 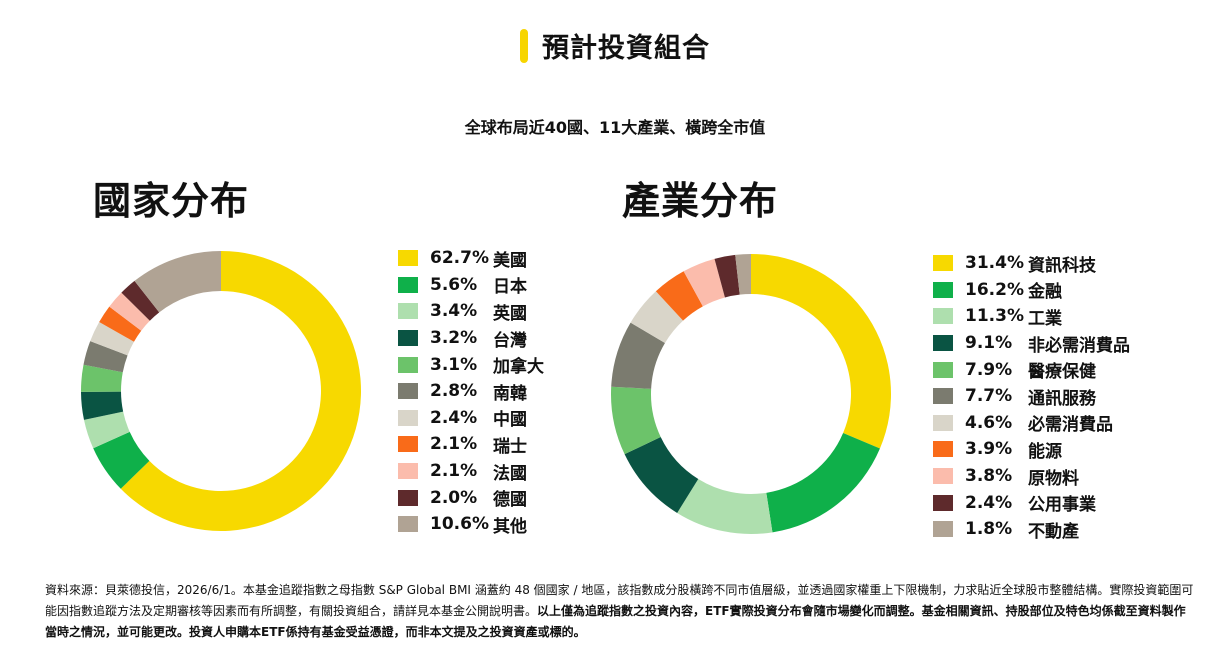 What do you see at coordinates (1045, 318) in the screenshot?
I see `industry-legend-label: 工業` at bounding box center [1045, 318].